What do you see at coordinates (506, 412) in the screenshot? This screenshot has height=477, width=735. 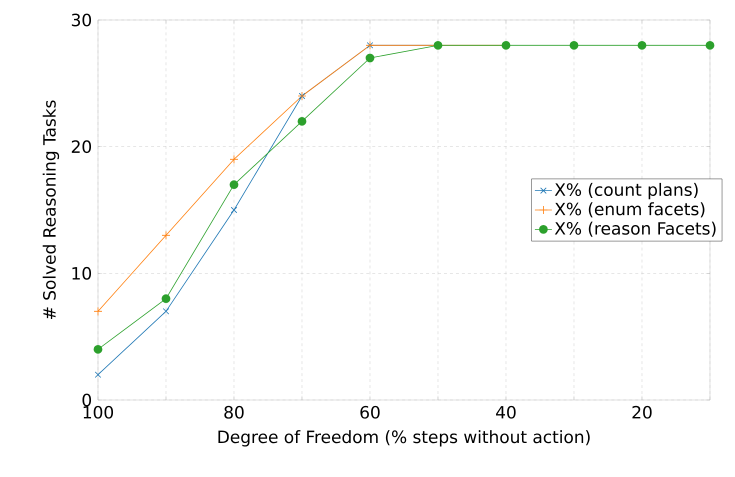 I see `x-tick-label: 40` at bounding box center [506, 412].